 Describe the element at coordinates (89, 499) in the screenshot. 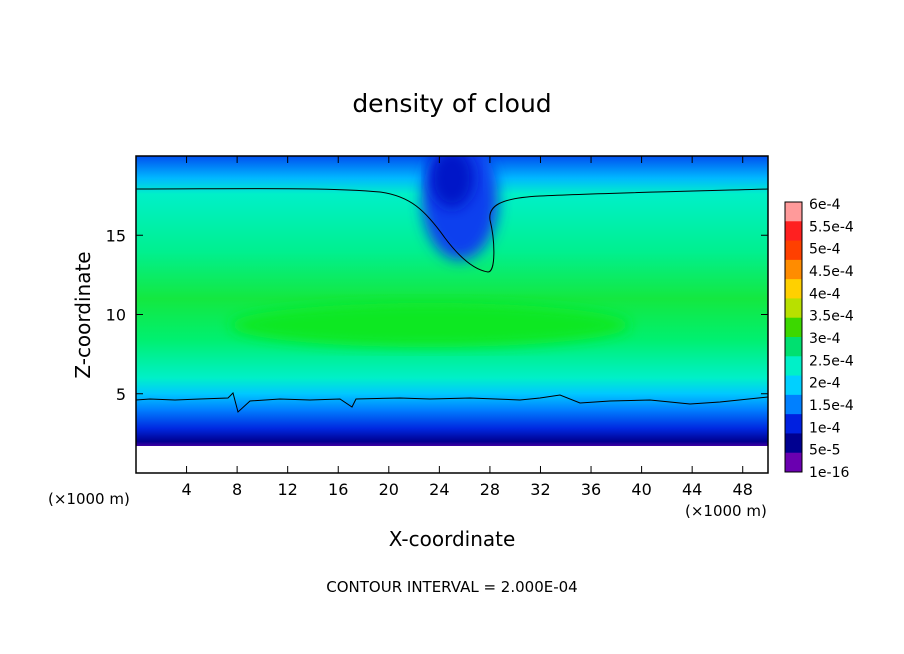

I see `x-units-left: (×1000 m)` at that location.